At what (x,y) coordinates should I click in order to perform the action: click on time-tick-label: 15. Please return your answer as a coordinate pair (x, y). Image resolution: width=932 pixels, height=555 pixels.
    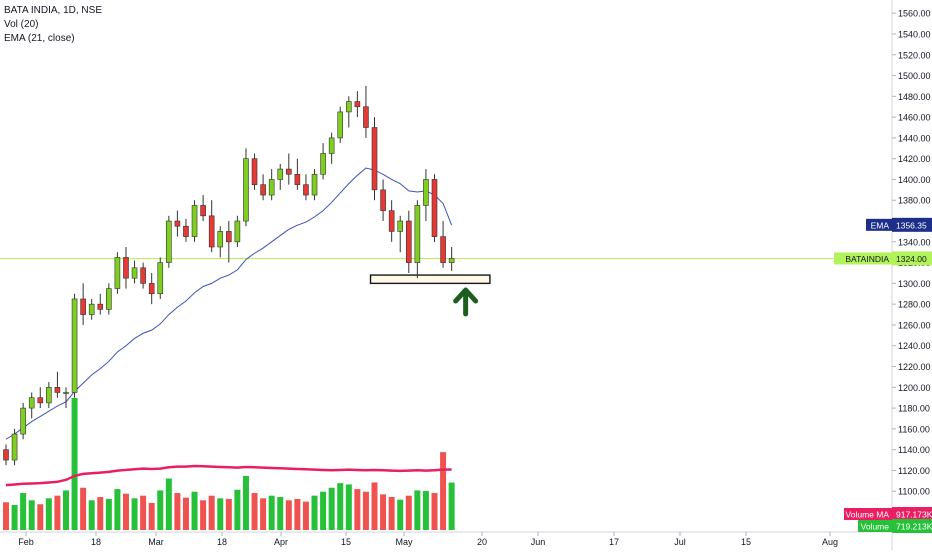
    Looking at the image, I should click on (746, 542).